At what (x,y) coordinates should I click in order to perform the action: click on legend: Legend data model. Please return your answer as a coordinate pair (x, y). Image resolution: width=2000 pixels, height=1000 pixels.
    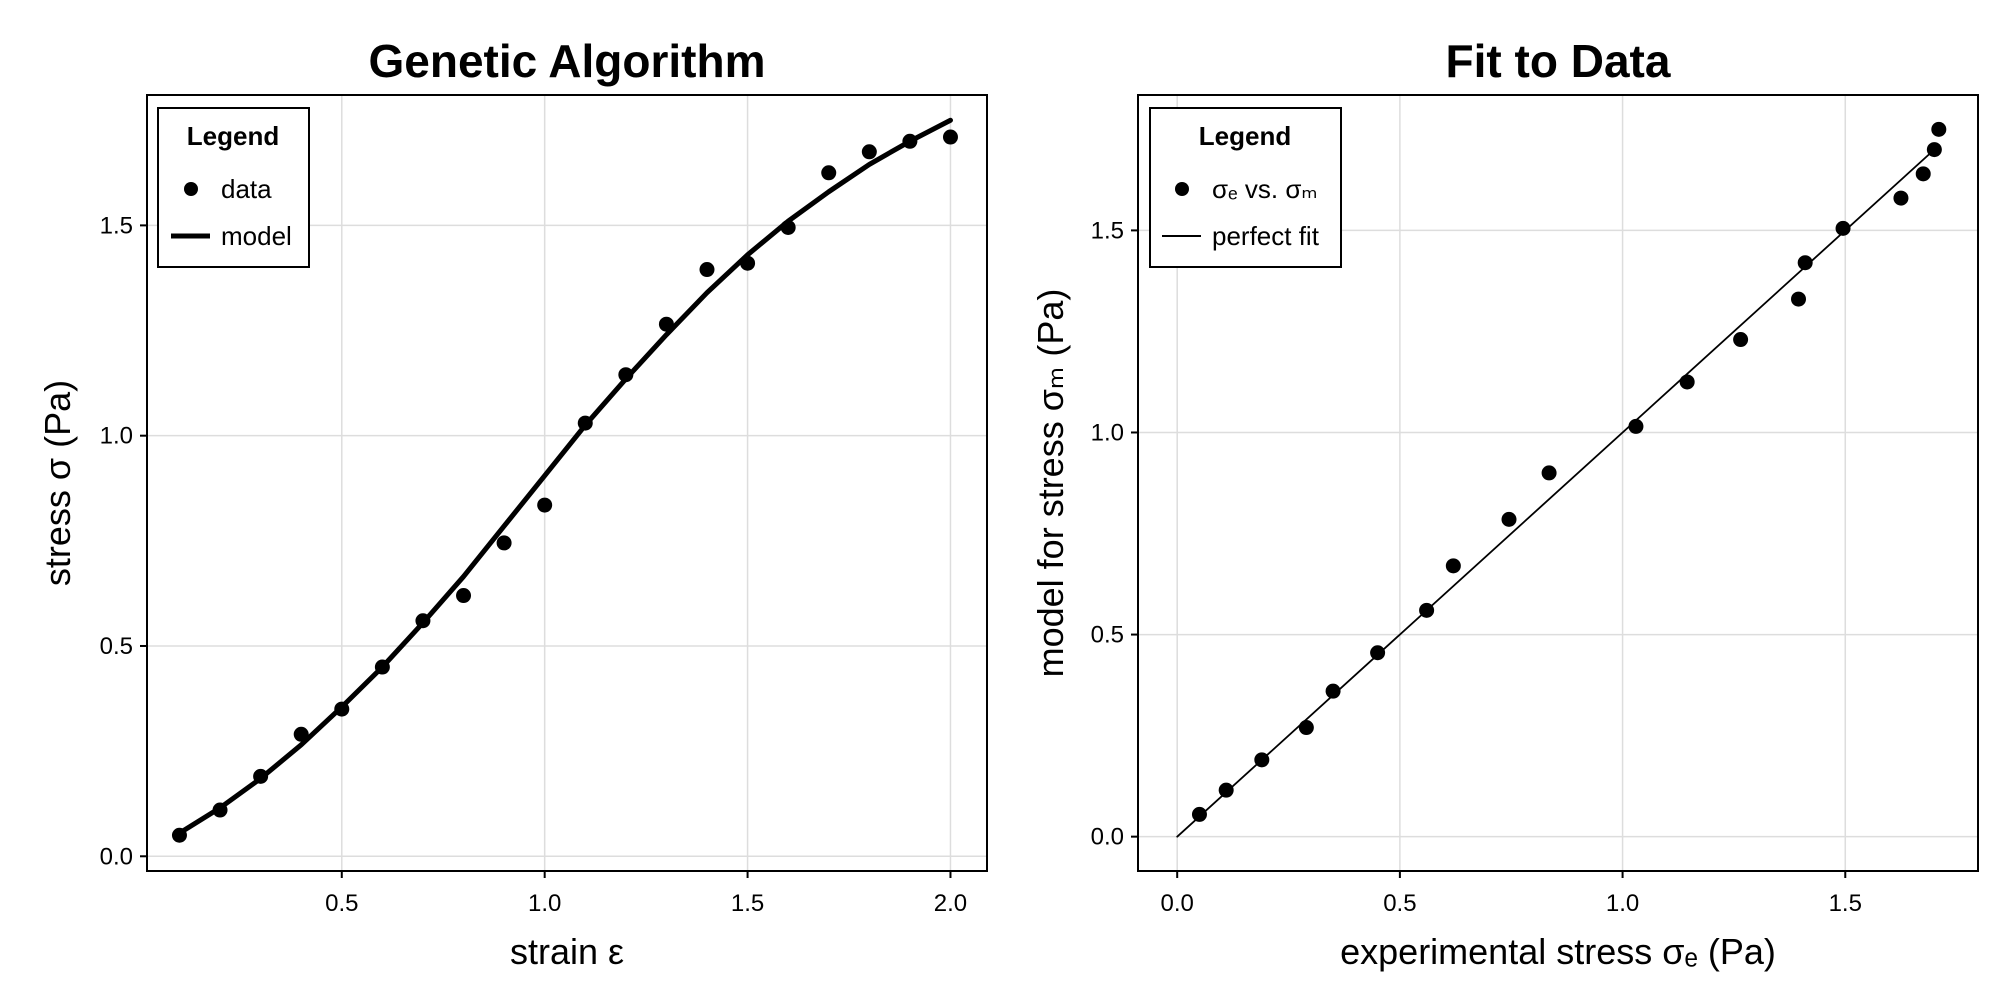
    Looking at the image, I should click on (233, 187).